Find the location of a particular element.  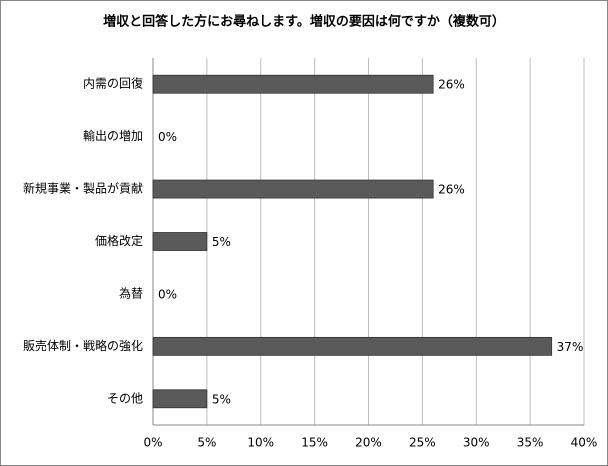

y-tick-label: 輸出の増加 is located at coordinates (113, 135).